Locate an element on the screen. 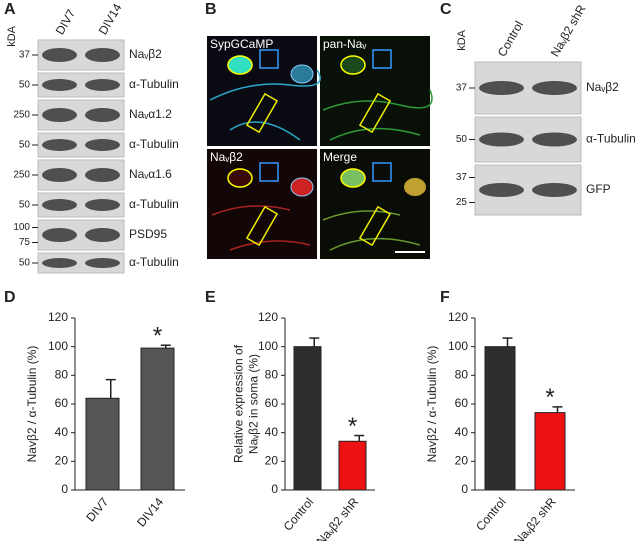  lane-label: DIV7 is located at coordinates (66, 22).